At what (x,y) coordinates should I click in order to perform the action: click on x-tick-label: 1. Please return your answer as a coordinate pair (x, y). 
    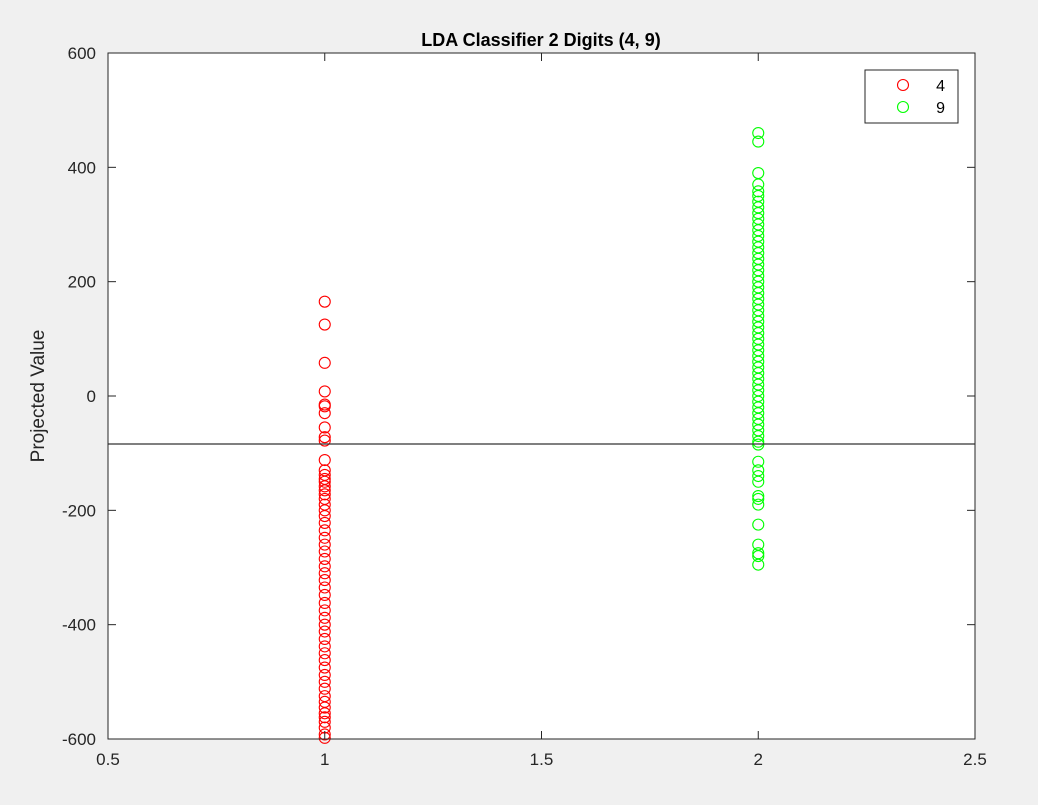
    Looking at the image, I should click on (324, 759).